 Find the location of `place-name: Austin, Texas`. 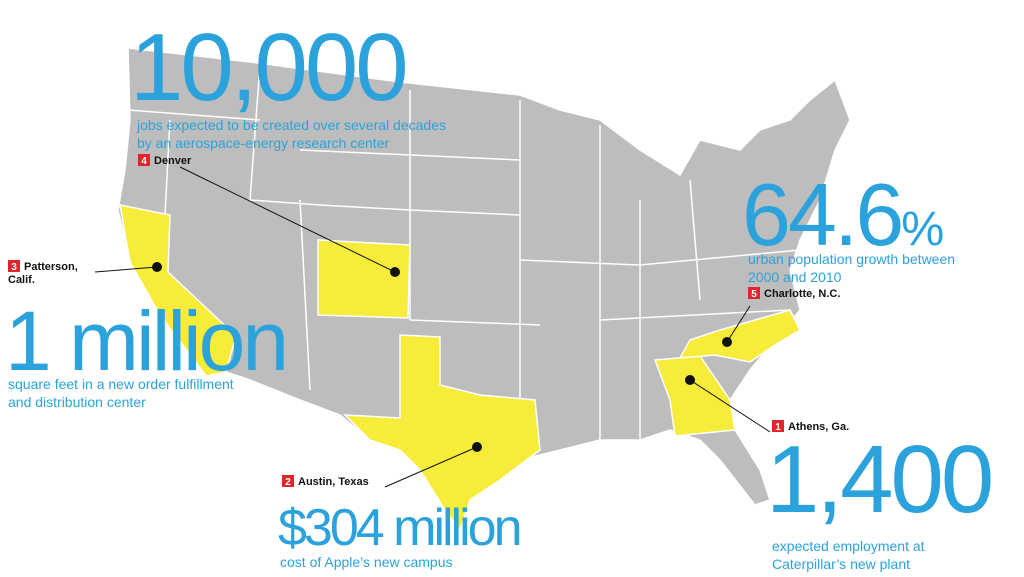

place-name: Austin, Texas is located at coordinates (333, 482).